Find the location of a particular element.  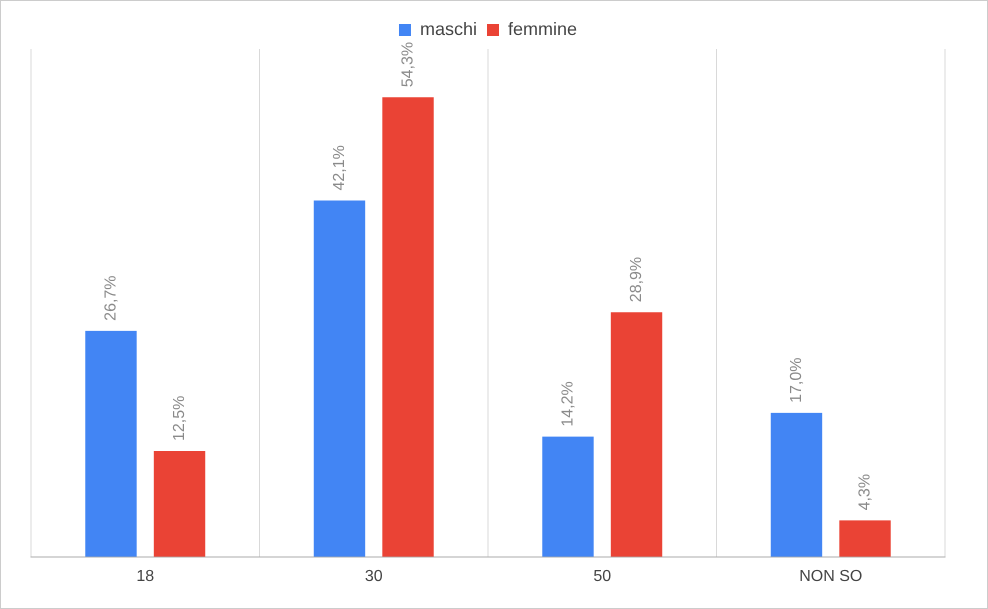

data-label: 4,3% is located at coordinates (865, 492).